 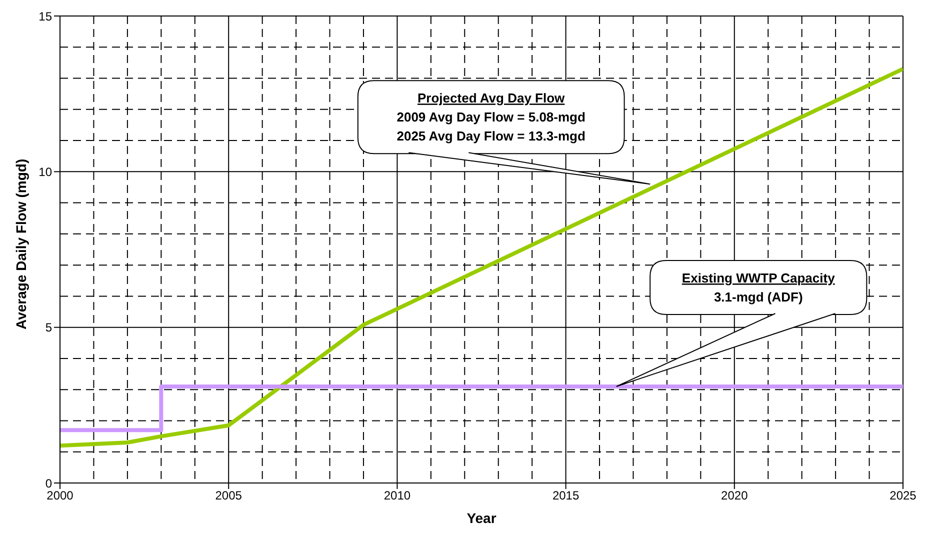 What do you see at coordinates (45, 16) in the screenshot?
I see `y-tick-label: 15` at bounding box center [45, 16].